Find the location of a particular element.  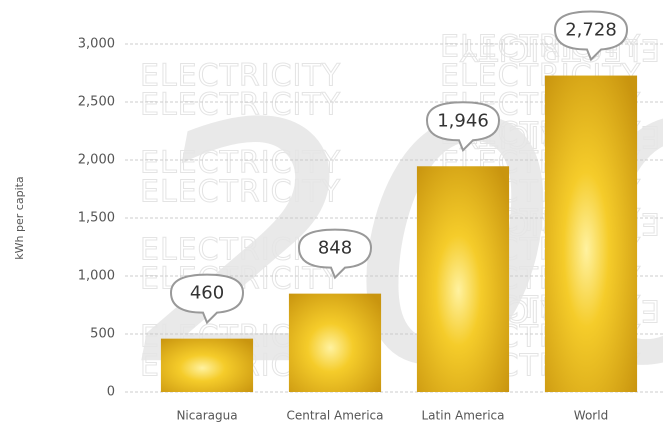

value-label: 460 is located at coordinates (207, 293).